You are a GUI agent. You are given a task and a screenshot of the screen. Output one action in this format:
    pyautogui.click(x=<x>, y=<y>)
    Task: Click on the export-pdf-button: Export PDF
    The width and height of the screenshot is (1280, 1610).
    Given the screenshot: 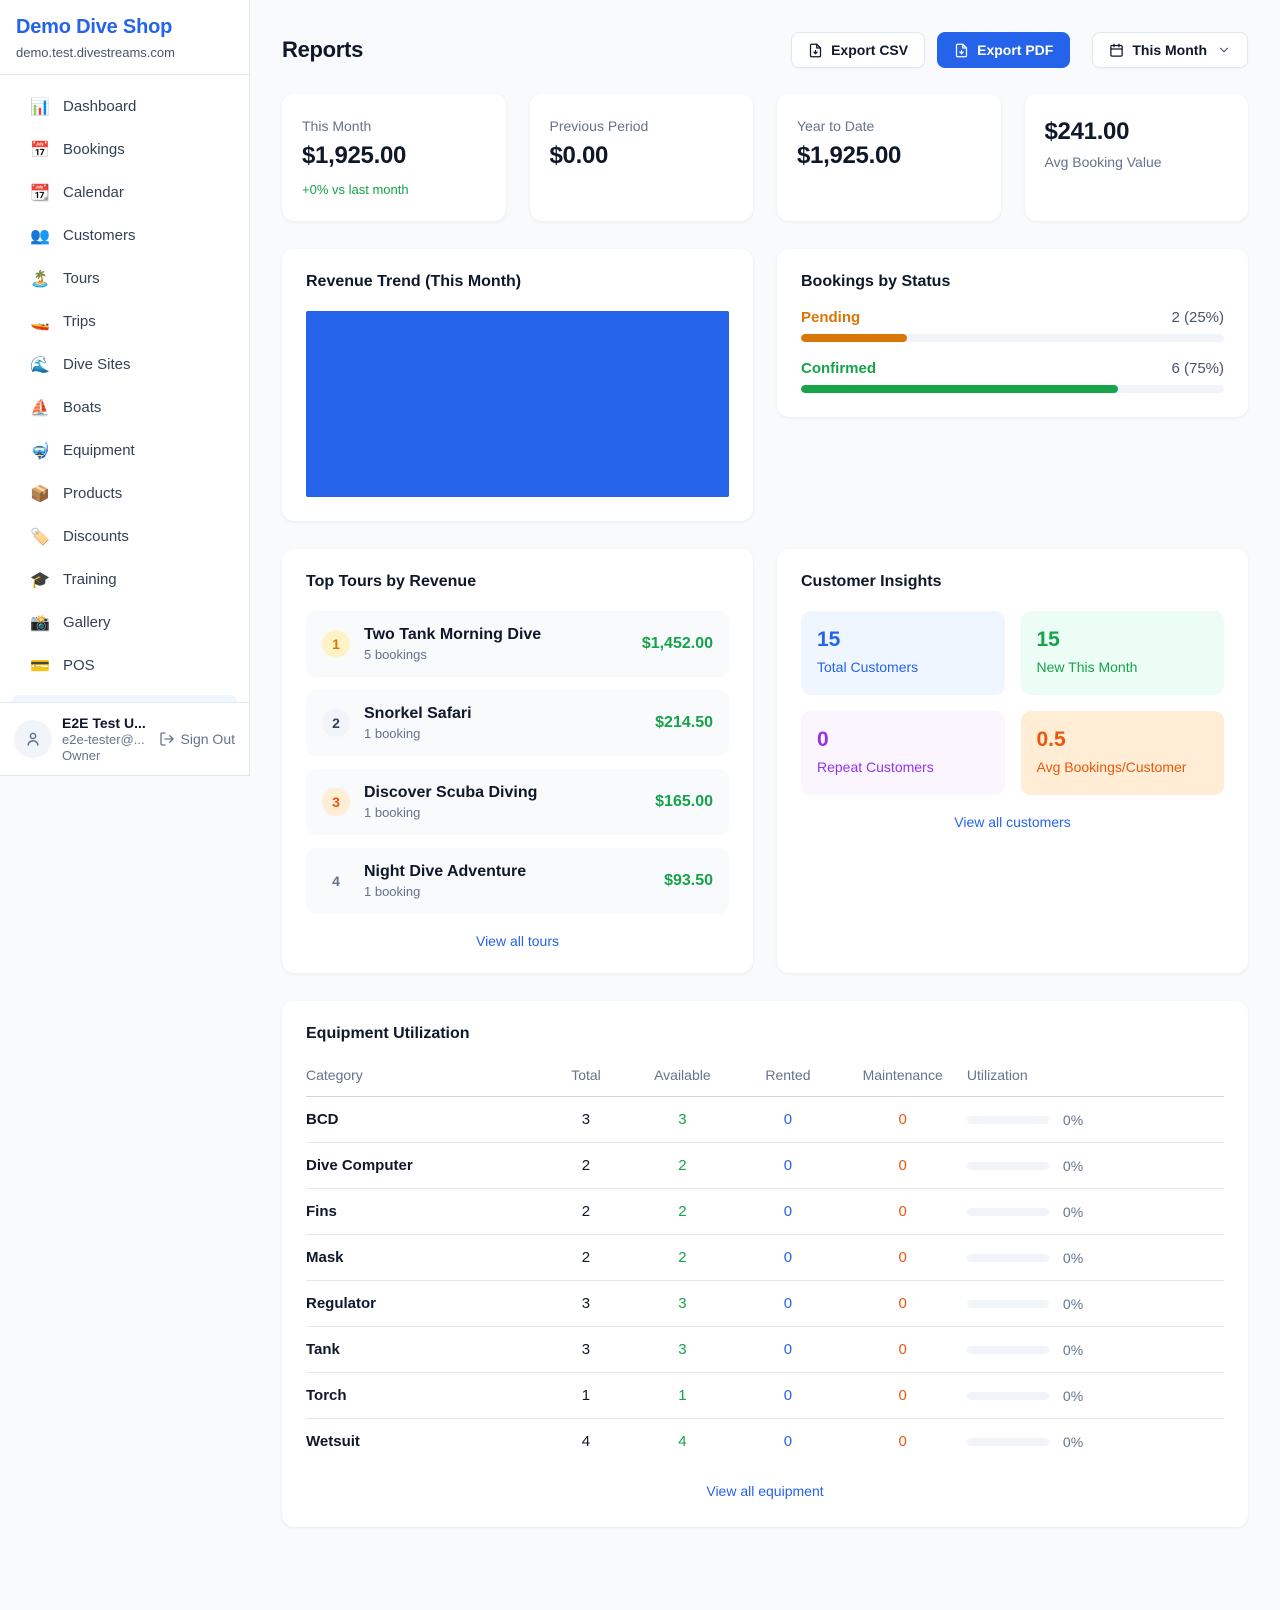 What is the action you would take?
    pyautogui.click(x=1004, y=50)
    